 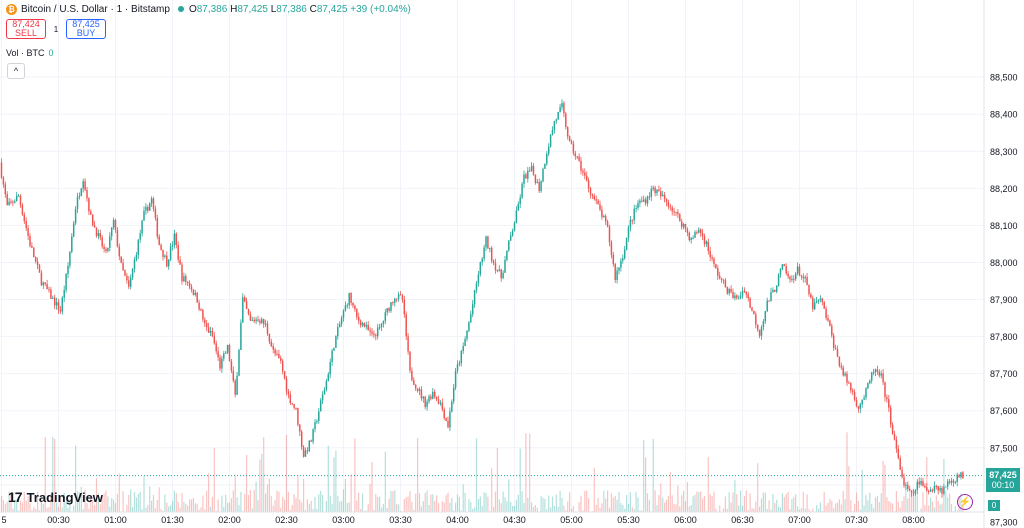 I want to click on buy-button: 87,425 BUY, so click(x=86, y=29).